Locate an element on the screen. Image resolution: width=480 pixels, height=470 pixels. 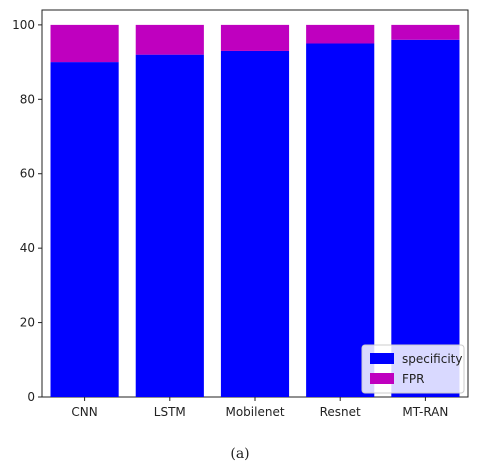
y-tick-label: 60 is located at coordinates (27, 174).